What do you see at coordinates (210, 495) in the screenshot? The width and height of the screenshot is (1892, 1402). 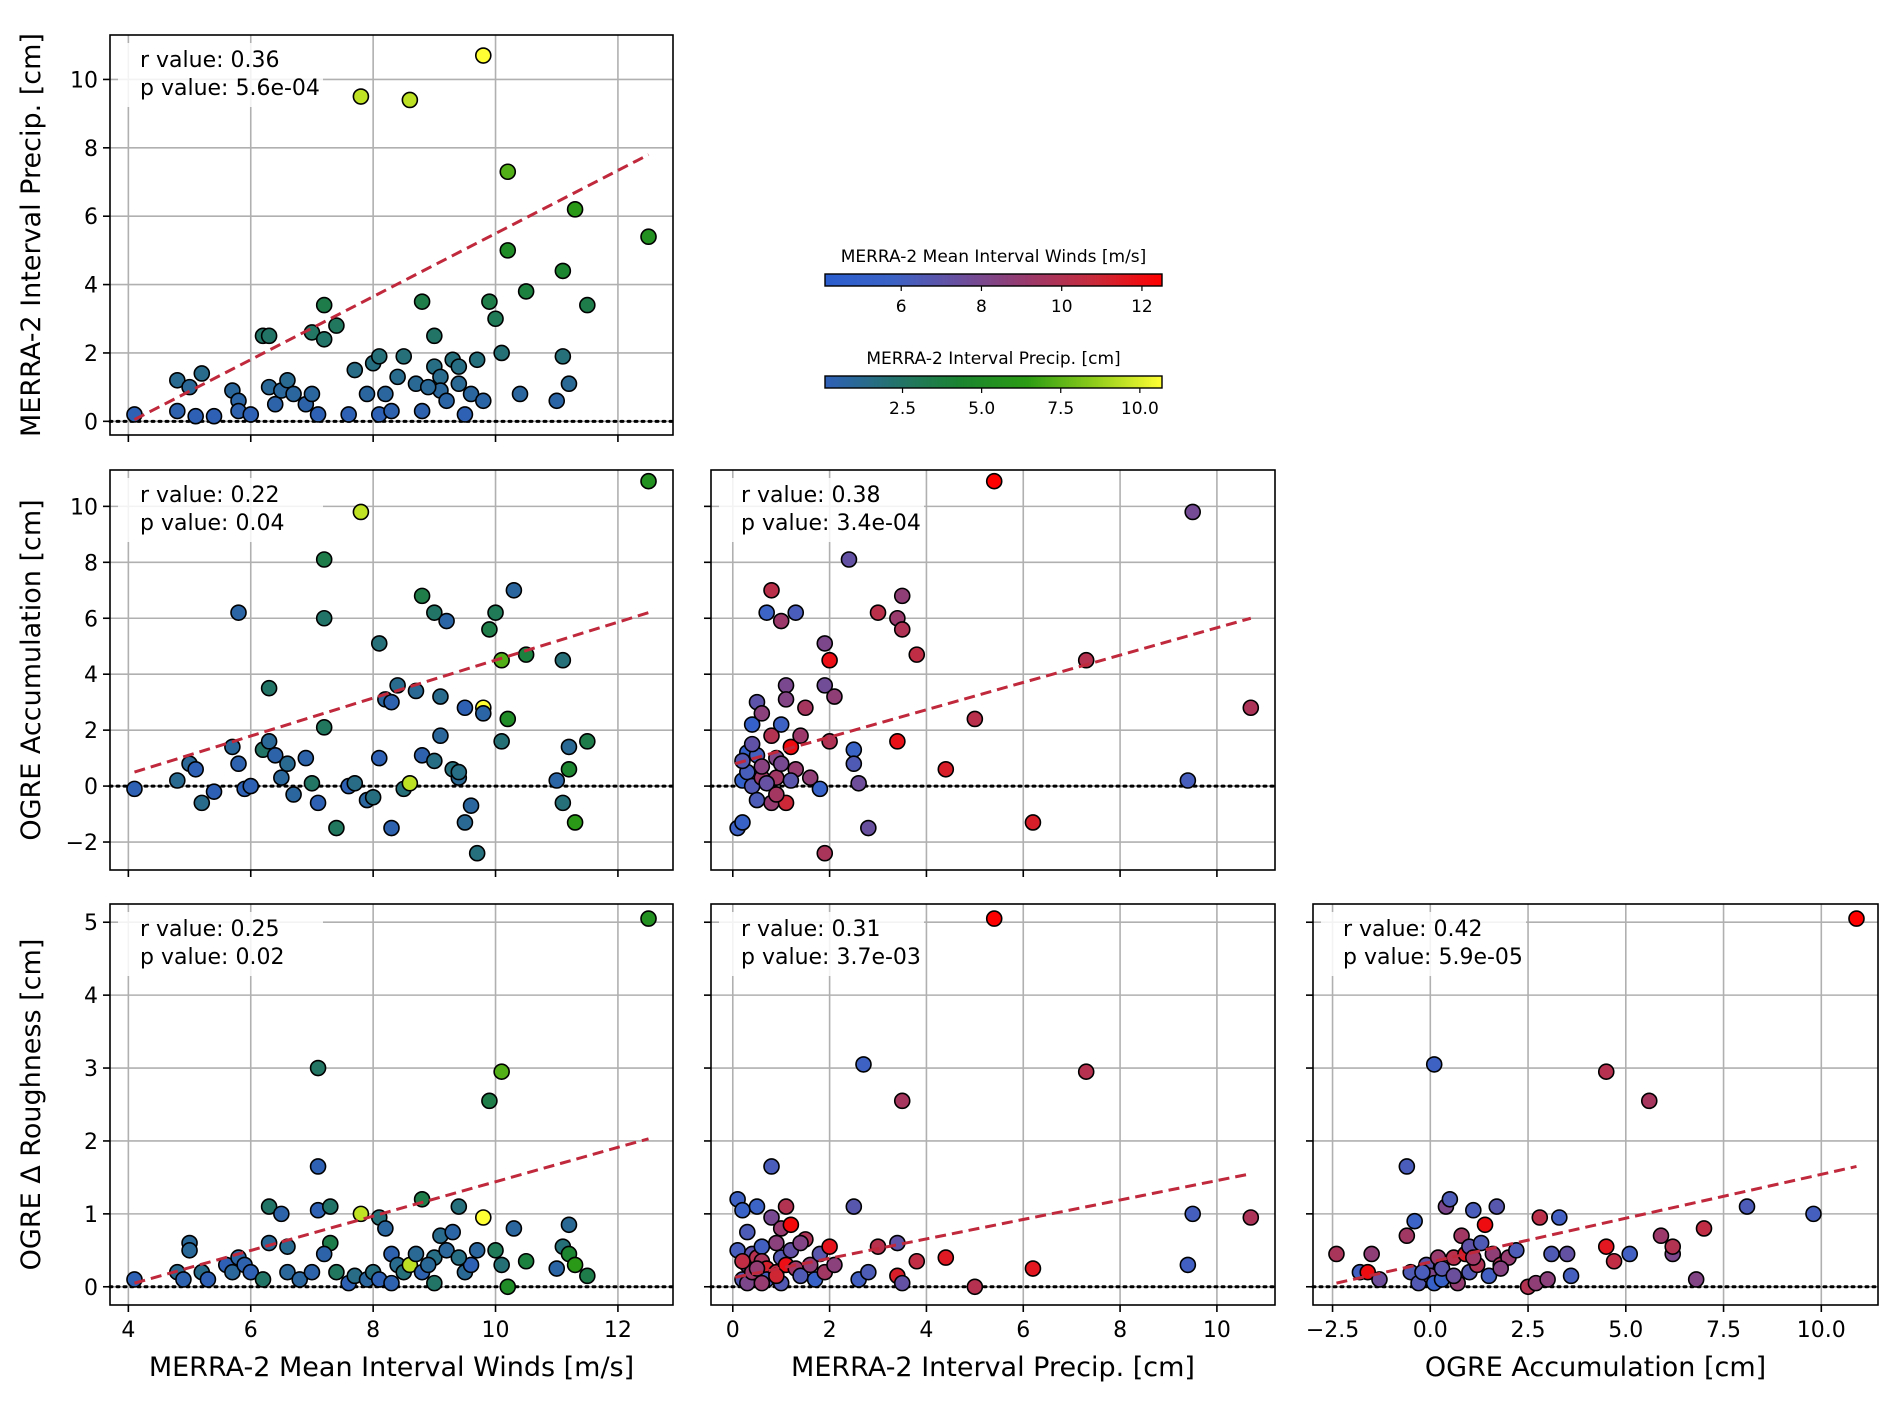 I see `r-value-text: r value: 0.22` at bounding box center [210, 495].